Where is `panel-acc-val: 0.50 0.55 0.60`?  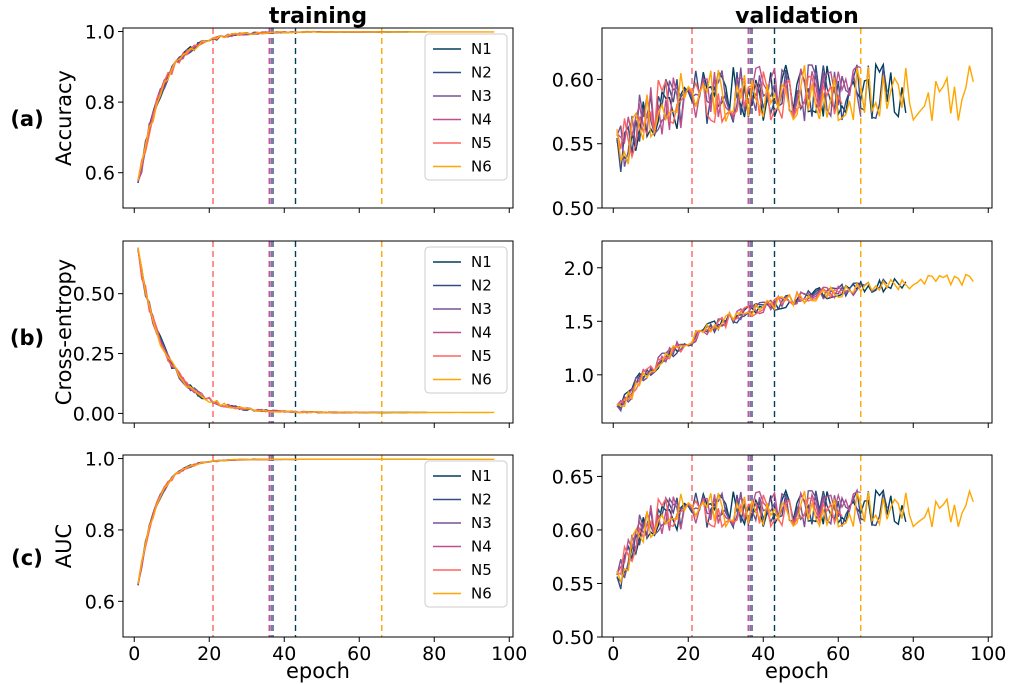 panel-acc-val: 0.50 0.55 0.60 is located at coordinates (772, 123).